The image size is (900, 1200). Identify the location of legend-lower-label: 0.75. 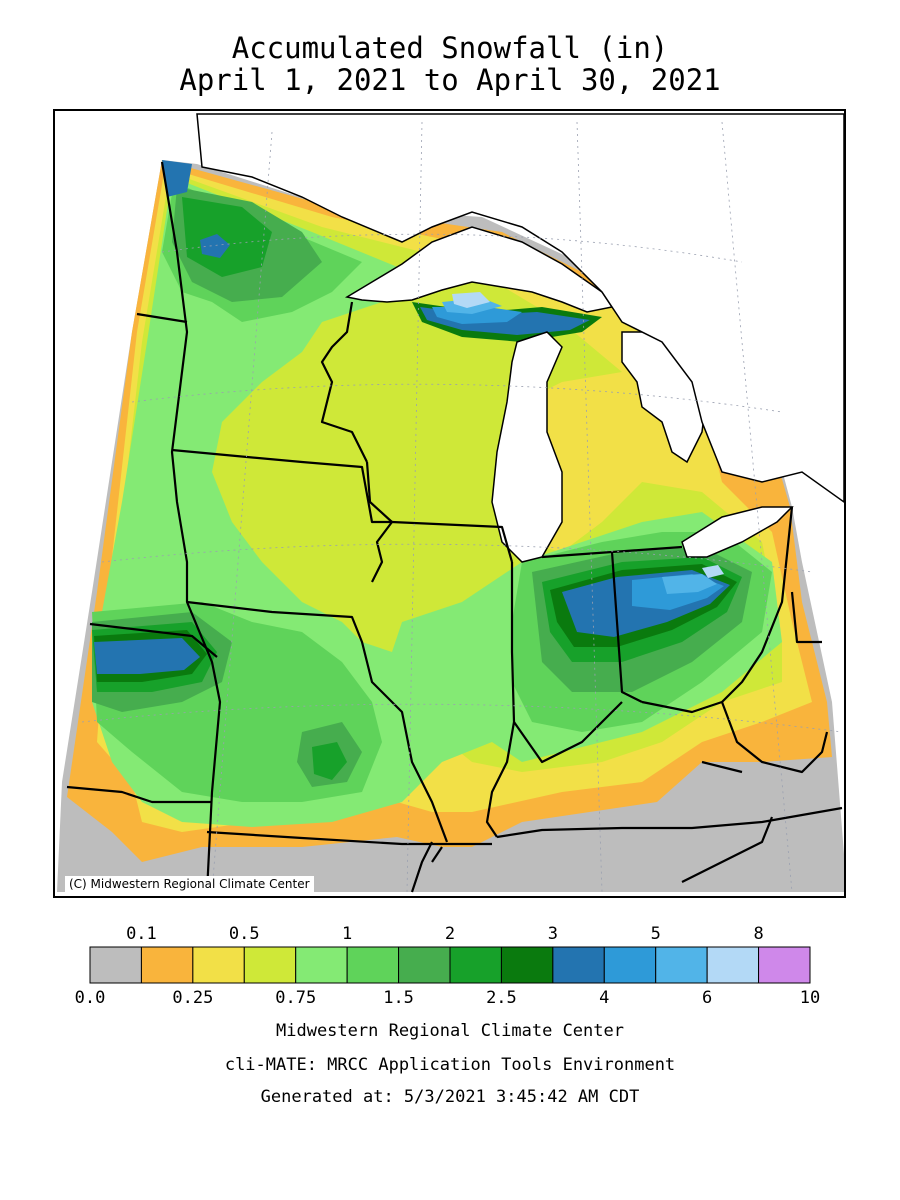
(295, 996).